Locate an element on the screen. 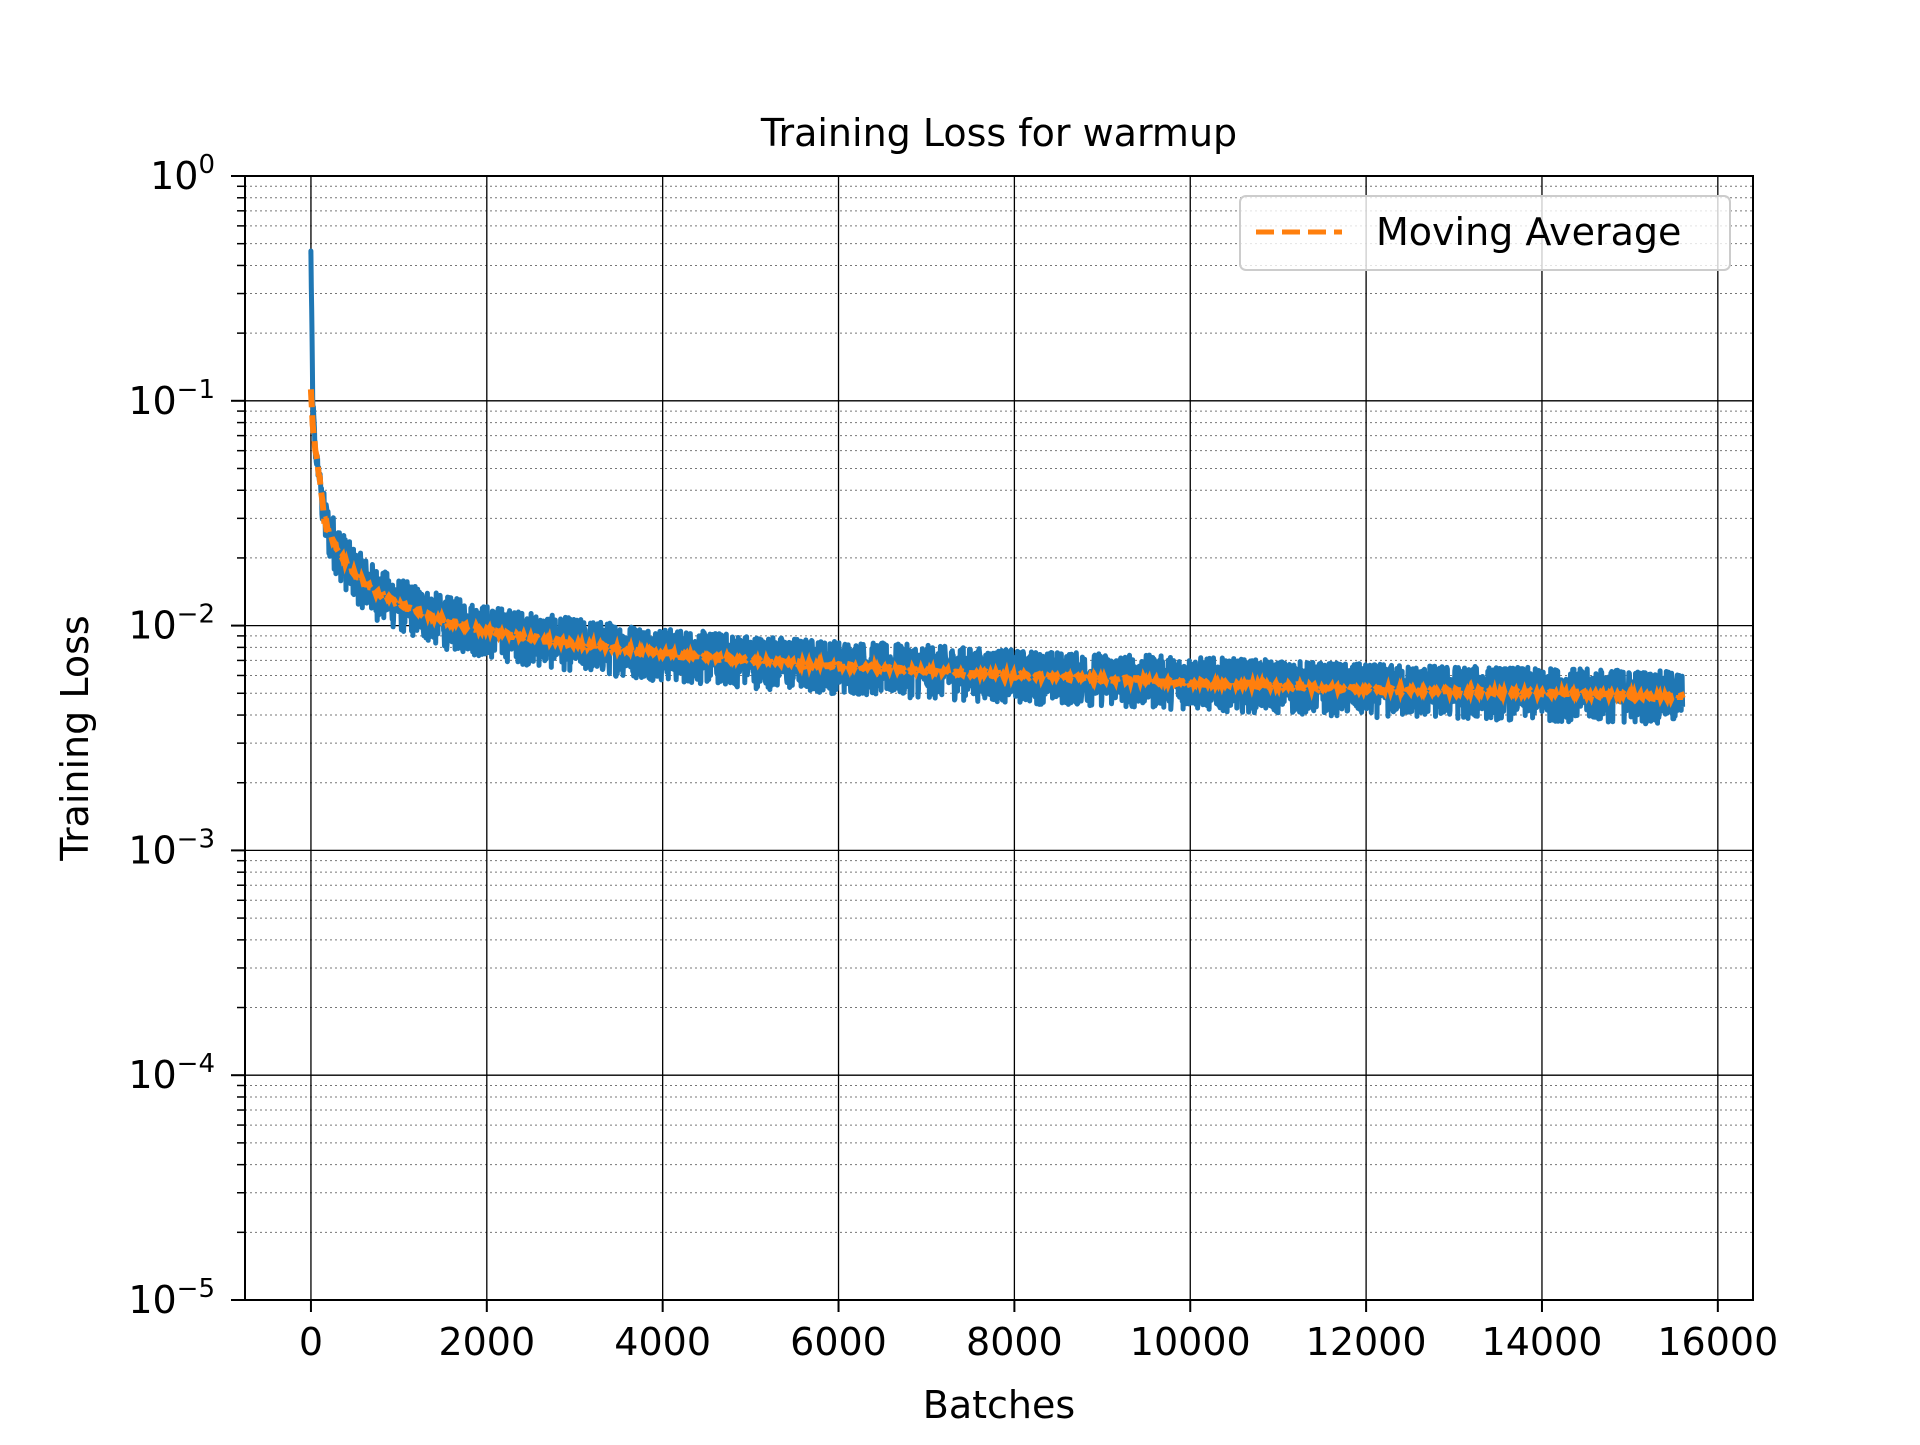 The width and height of the screenshot is (1920, 1445). x-tick-label: 12000 is located at coordinates (1366, 1342).